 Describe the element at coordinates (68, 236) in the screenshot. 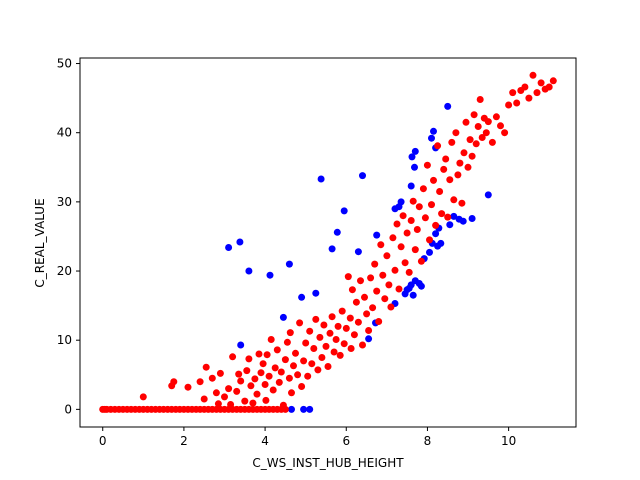

I see `y-axis-ticks: 0 10 20 30 40 50` at that location.